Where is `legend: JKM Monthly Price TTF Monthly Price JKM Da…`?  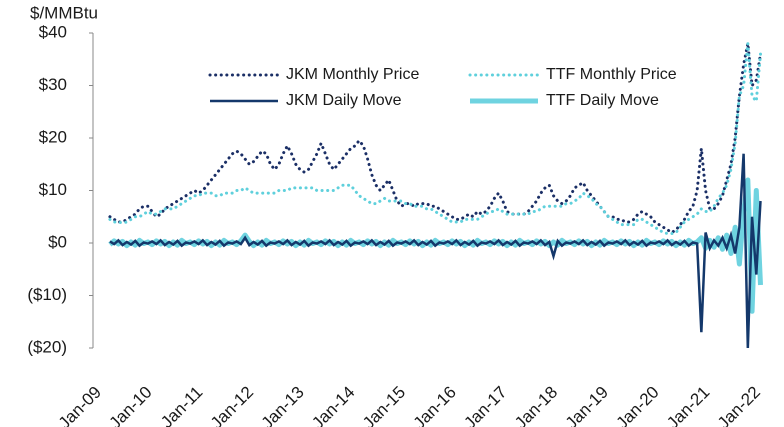 legend: JKM Monthly Price TTF Monthly Price JKM Da… is located at coordinates (442, 87).